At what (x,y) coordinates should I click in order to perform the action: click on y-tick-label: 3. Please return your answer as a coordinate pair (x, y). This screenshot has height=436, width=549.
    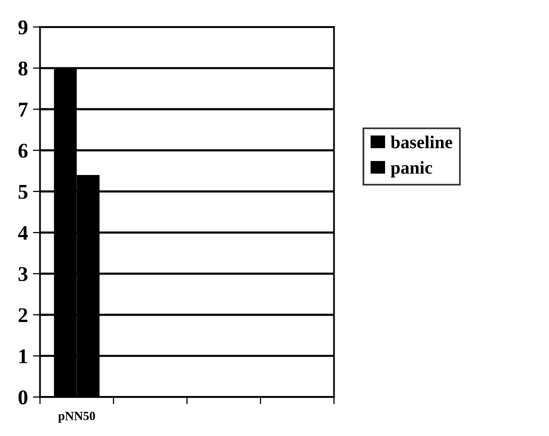
    Looking at the image, I should click on (23, 274).